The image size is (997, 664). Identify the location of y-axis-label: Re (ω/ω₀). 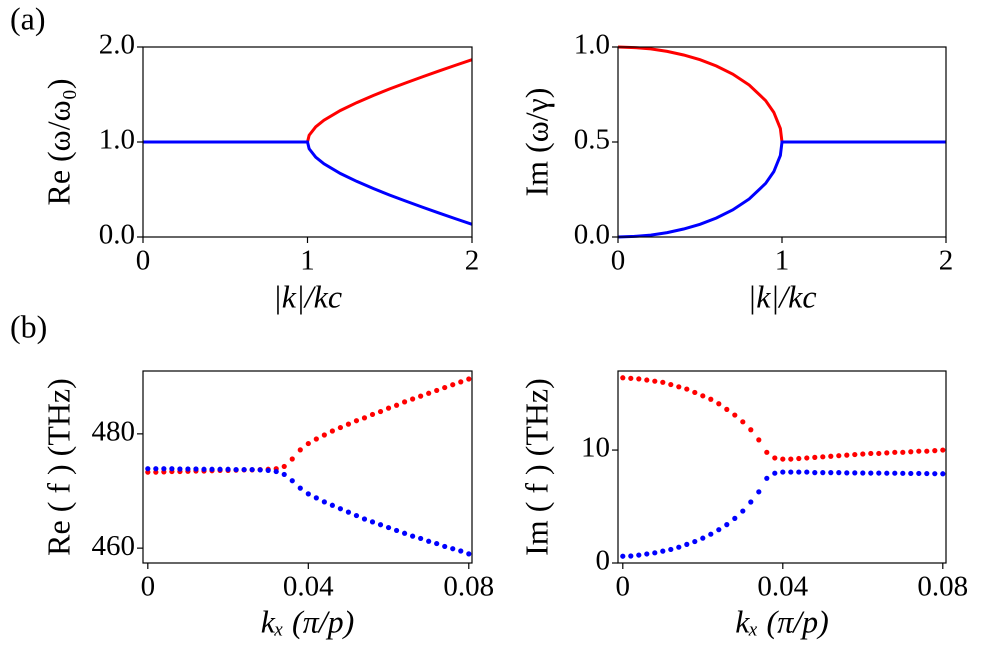
(58, 141).